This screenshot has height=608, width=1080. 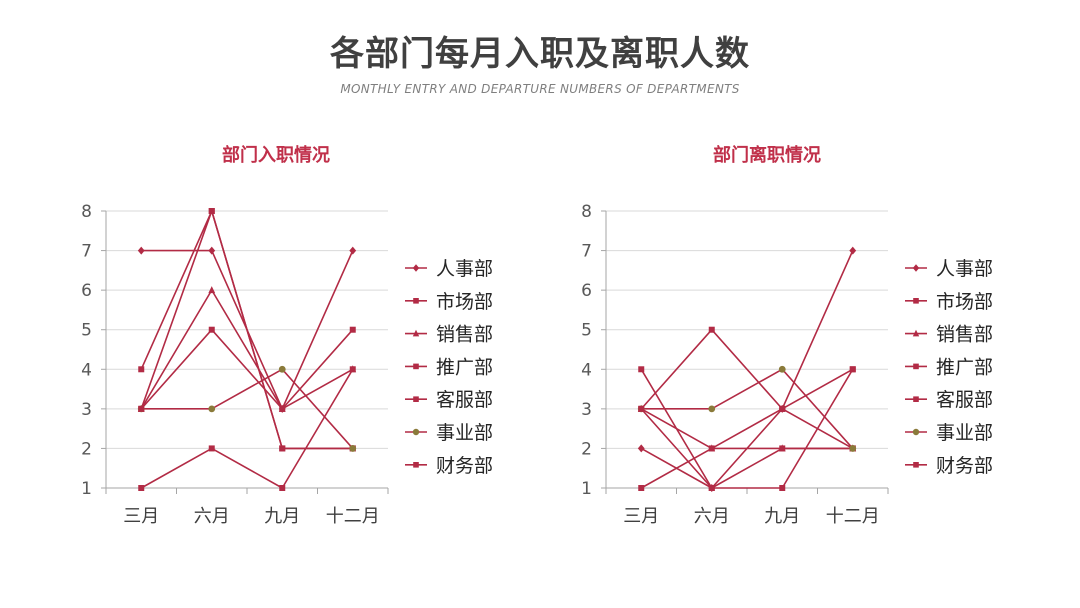 What do you see at coordinates (964, 335) in the screenshot?
I see `legend-label: 销售部` at bounding box center [964, 335].